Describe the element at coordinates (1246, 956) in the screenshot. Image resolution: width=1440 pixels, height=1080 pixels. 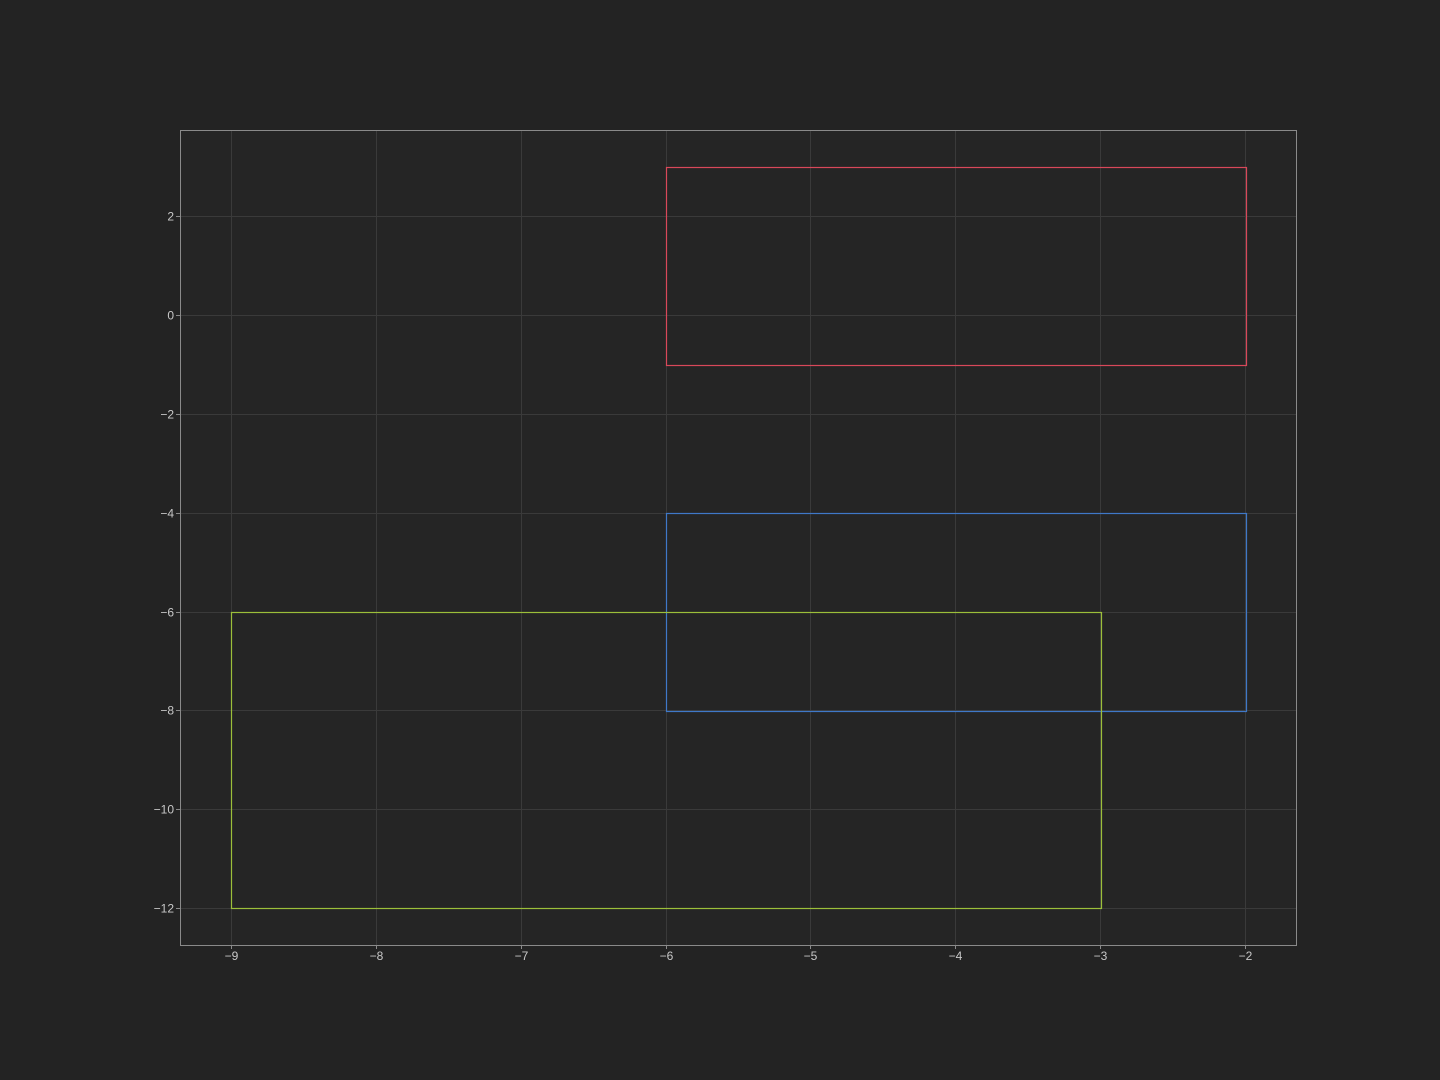
I see `x-tick-label: −2` at that location.